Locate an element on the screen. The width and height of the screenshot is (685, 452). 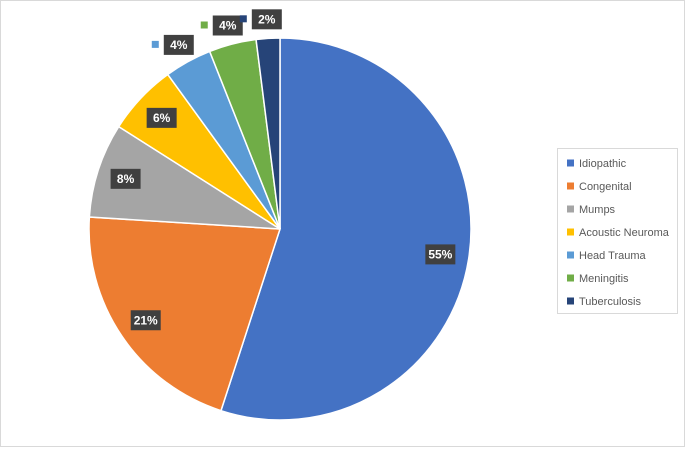
legend-label: Meningitis is located at coordinates (604, 279).